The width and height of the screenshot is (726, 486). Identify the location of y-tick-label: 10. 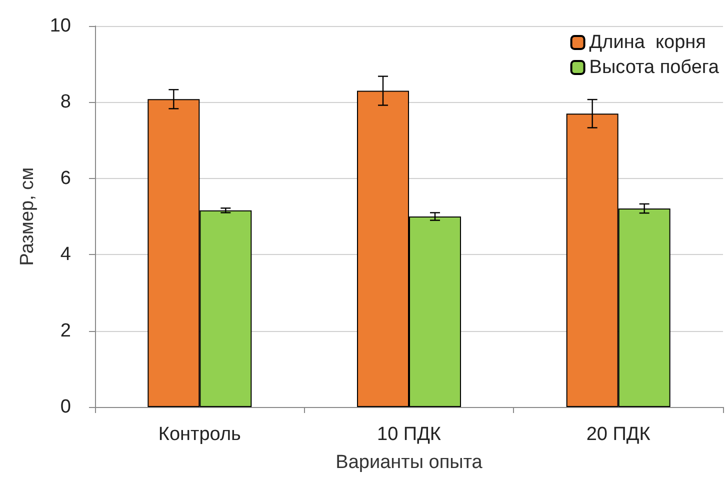
(60, 26).